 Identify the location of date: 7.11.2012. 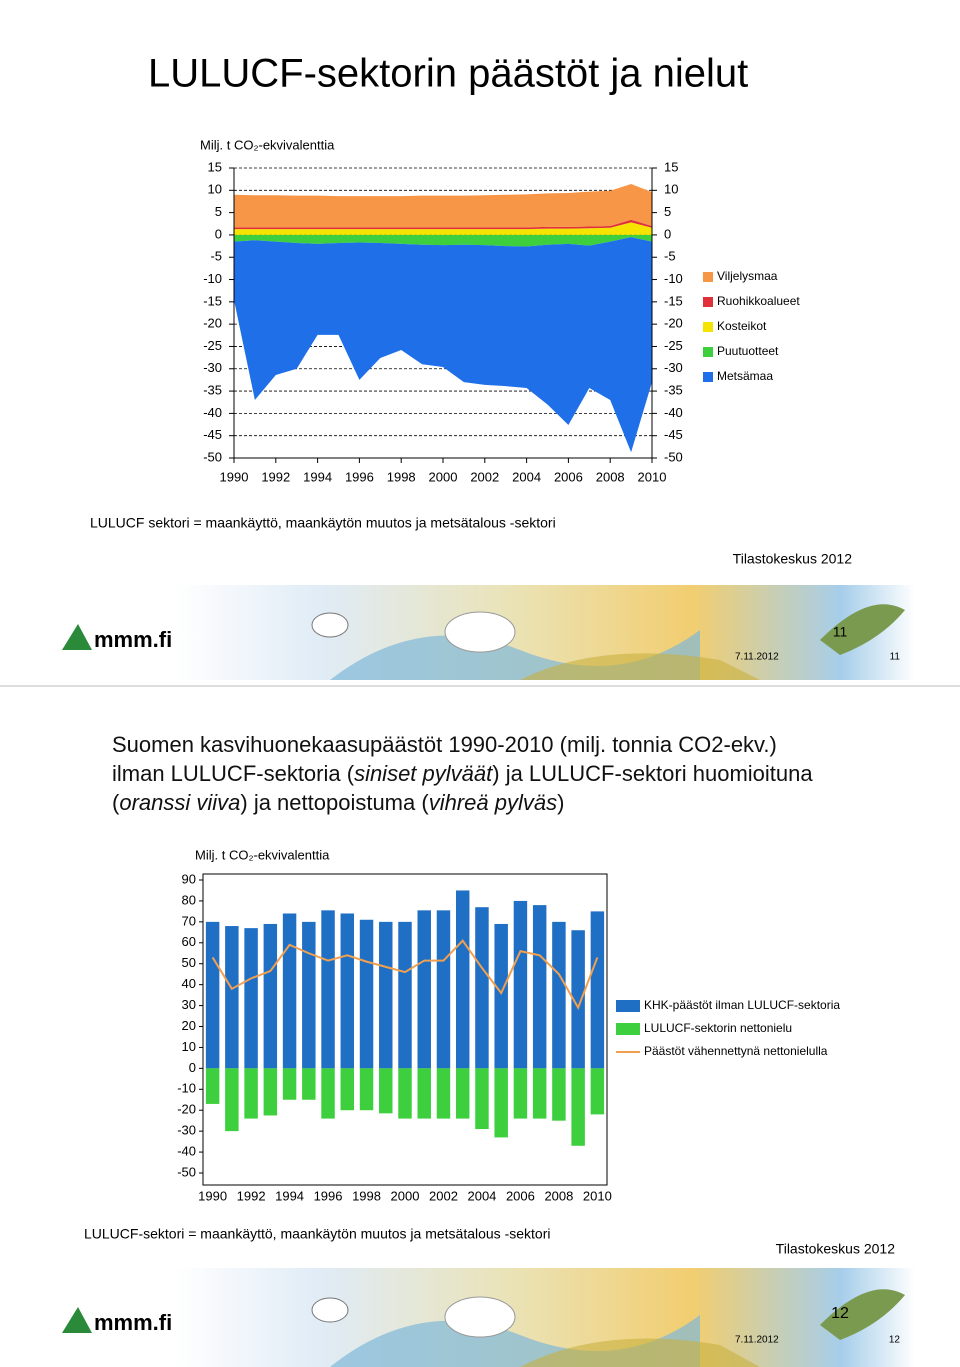
(757, 1340).